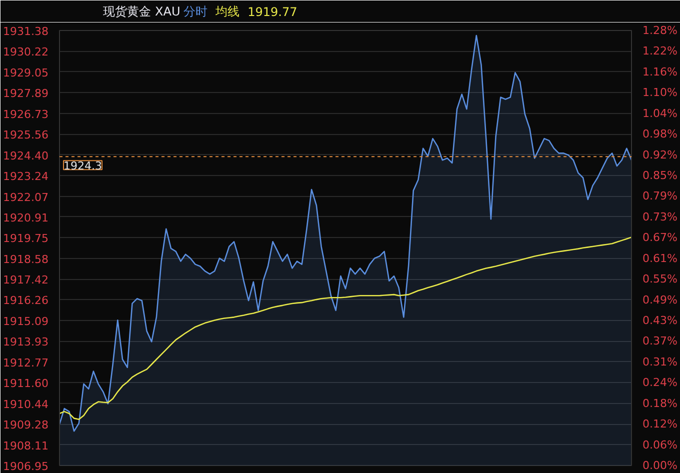 This screenshot has height=473, width=680. Describe the element at coordinates (26, 259) in the screenshot. I see `y-tick-label: 1918.58` at that location.